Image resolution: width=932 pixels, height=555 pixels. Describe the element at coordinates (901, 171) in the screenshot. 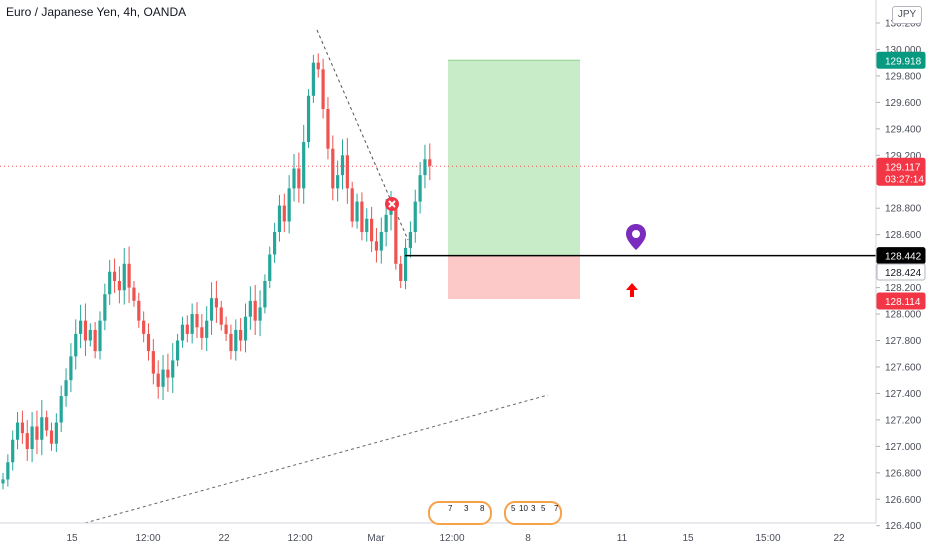

I see `current-price-badge` at that location.